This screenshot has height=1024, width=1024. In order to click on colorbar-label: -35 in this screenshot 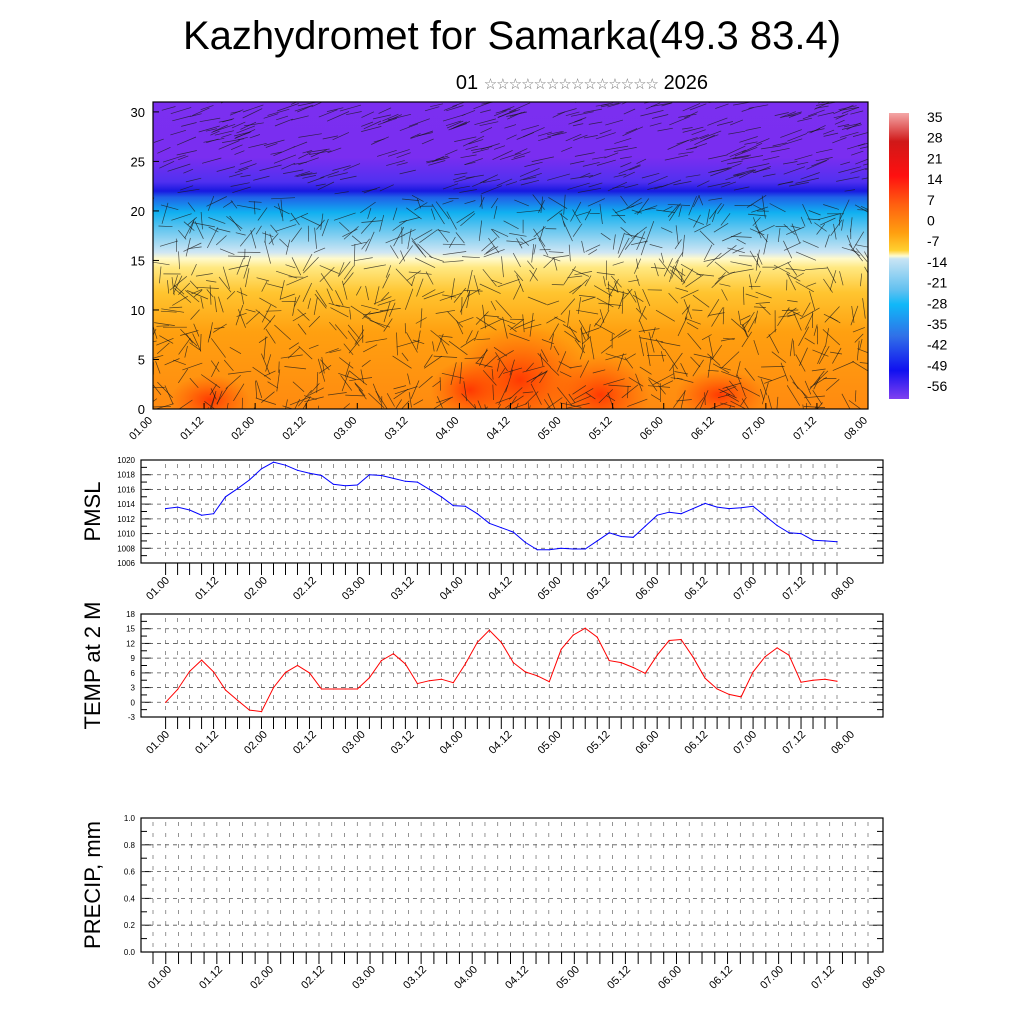, I will do `click(937, 324)`.